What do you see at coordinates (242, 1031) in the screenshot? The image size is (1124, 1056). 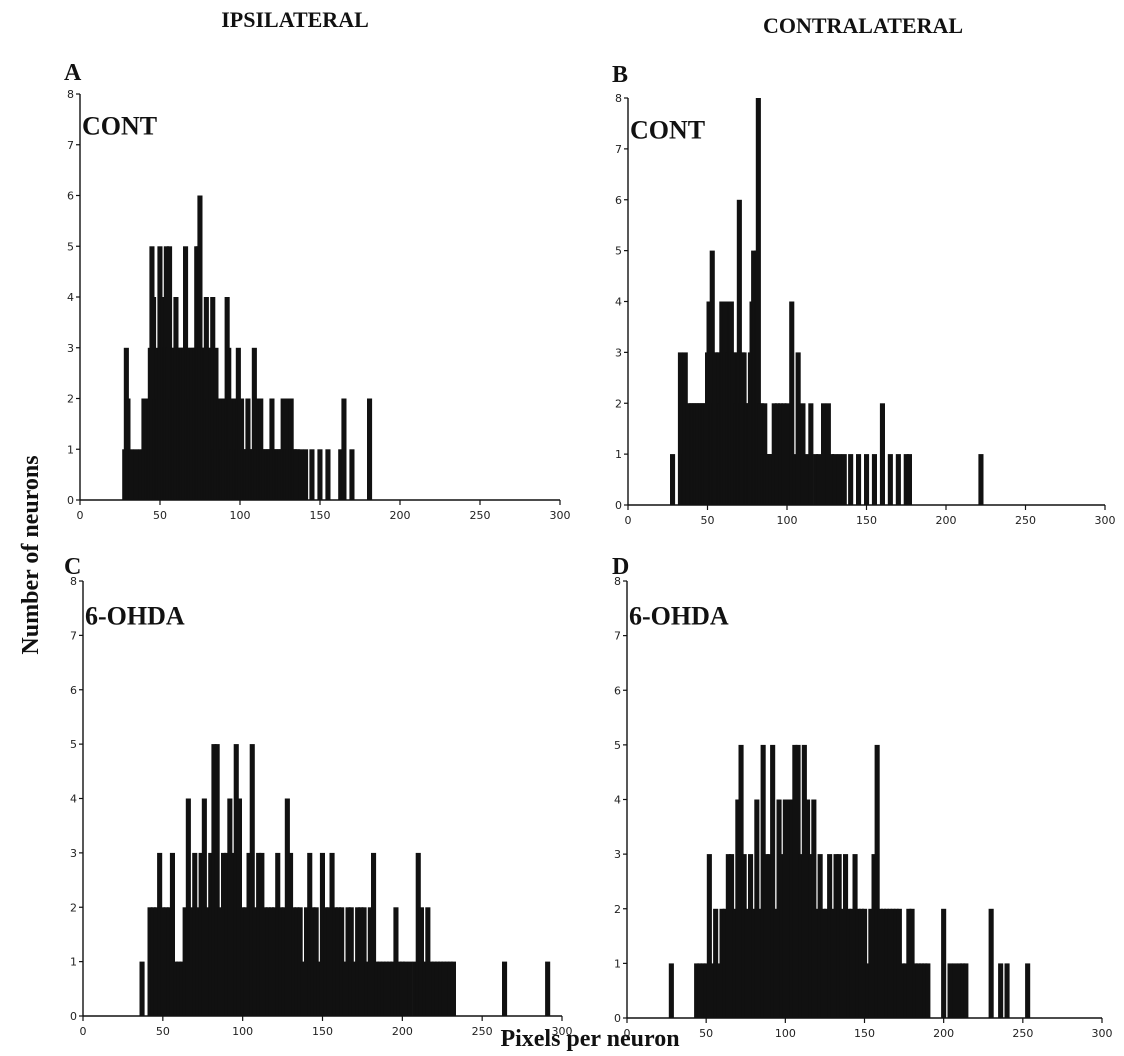 I see `x-tick-label-c: 100` at bounding box center [242, 1031].